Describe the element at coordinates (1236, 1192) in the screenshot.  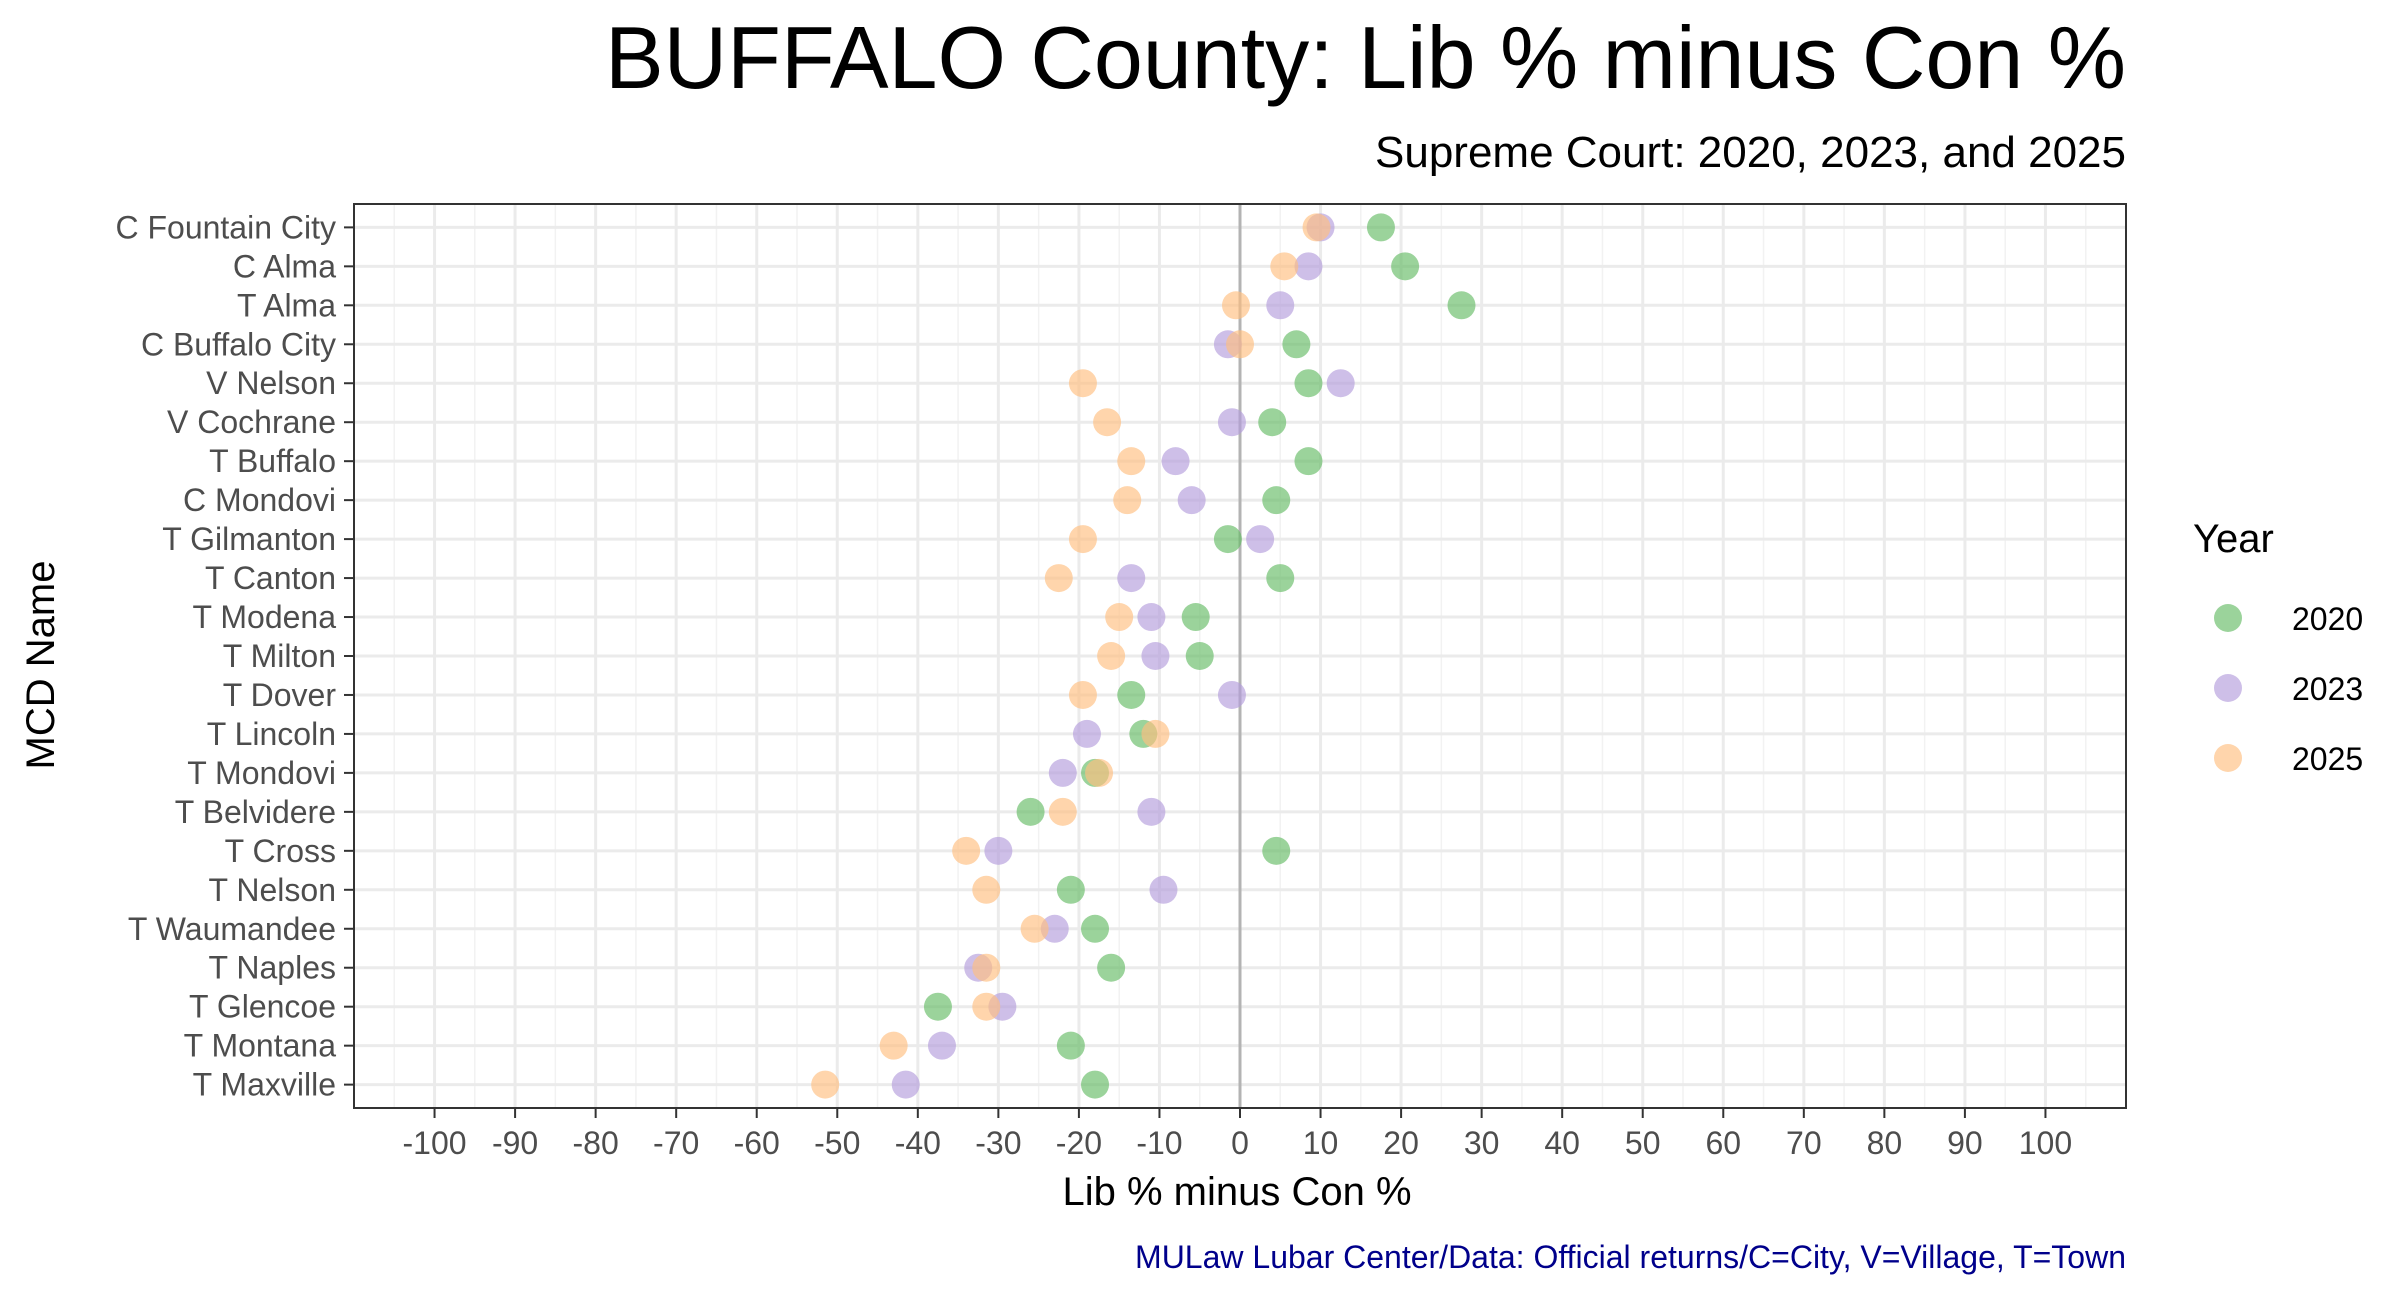
I see `x-axis-title: Lib % minus Con %` at that location.